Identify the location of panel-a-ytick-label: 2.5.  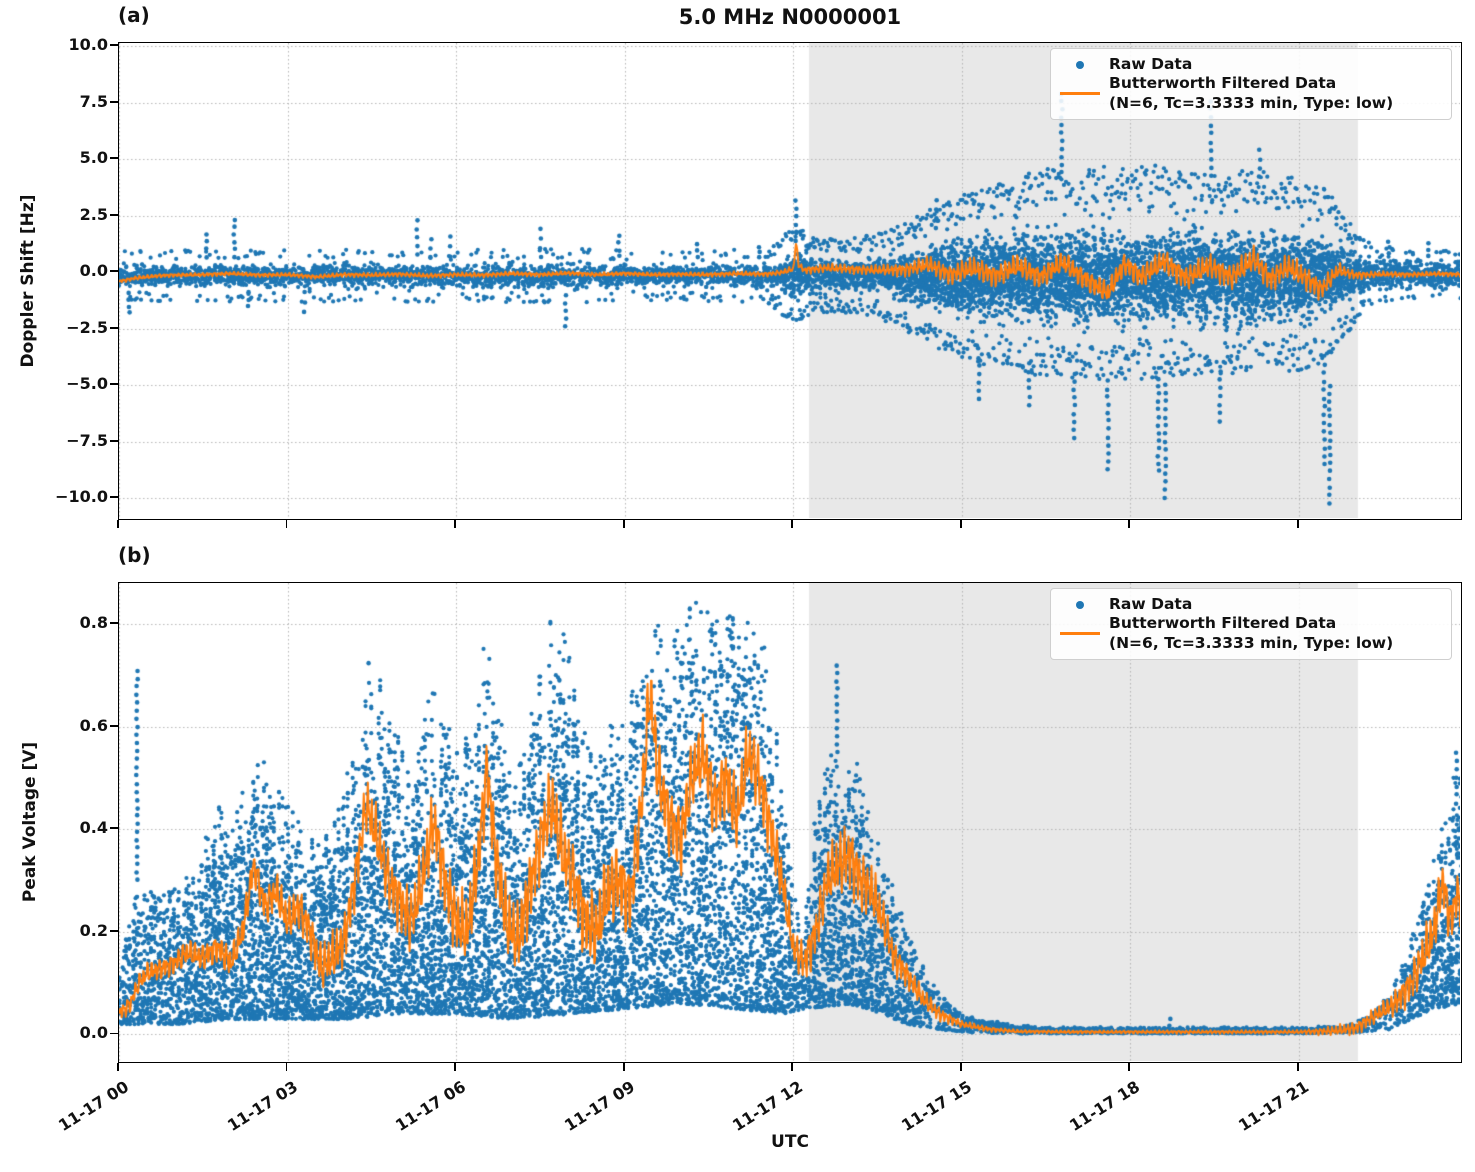
(93, 214).